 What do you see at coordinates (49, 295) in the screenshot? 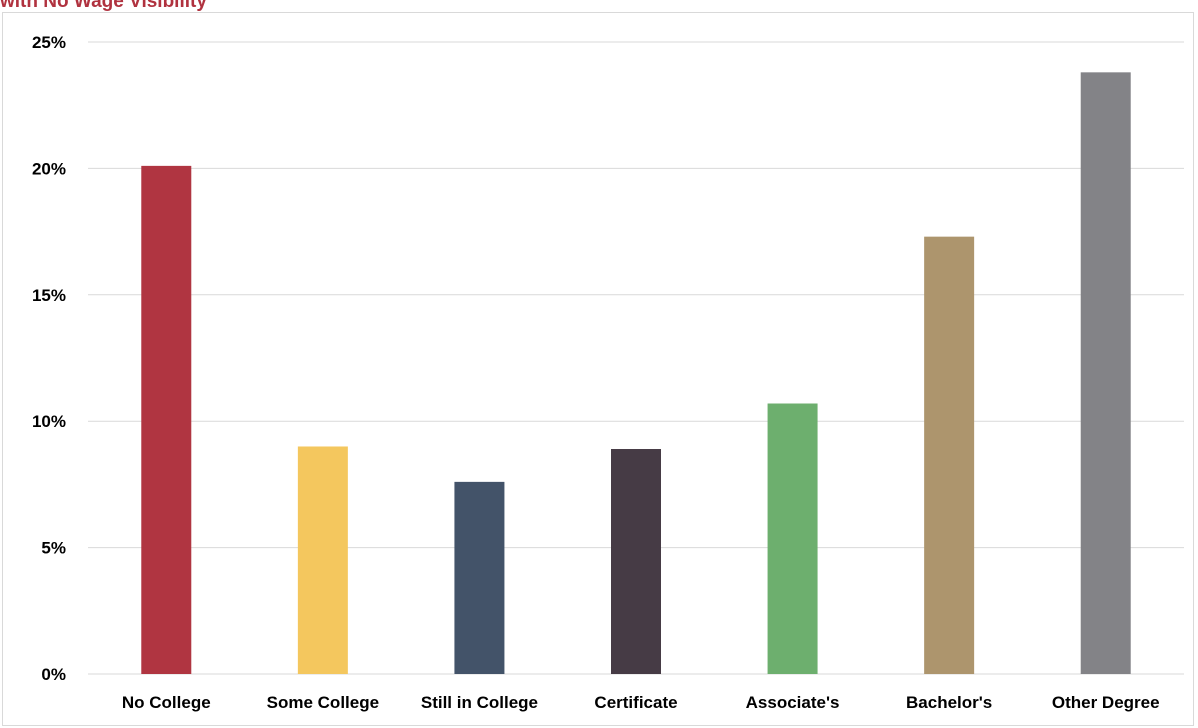
I see `y-tick-label: 15%` at bounding box center [49, 295].